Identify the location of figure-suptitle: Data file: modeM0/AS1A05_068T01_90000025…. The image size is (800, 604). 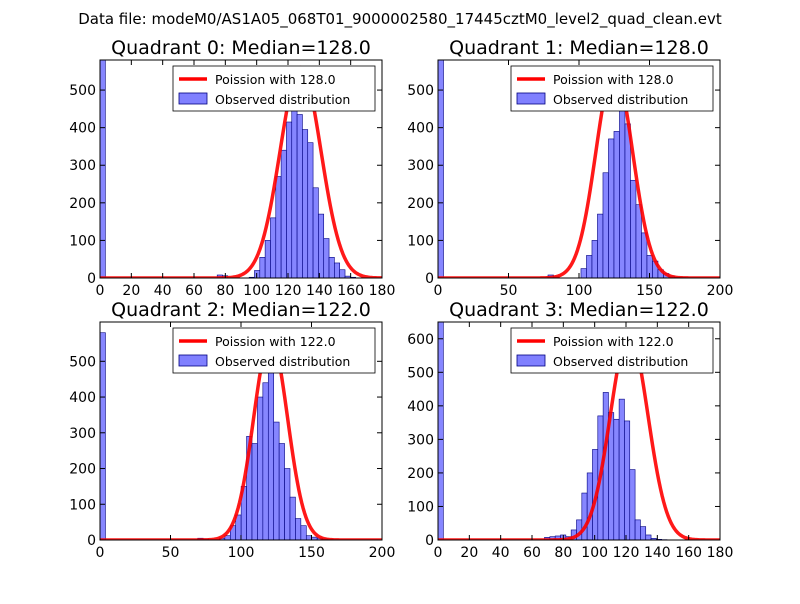
(400, 19).